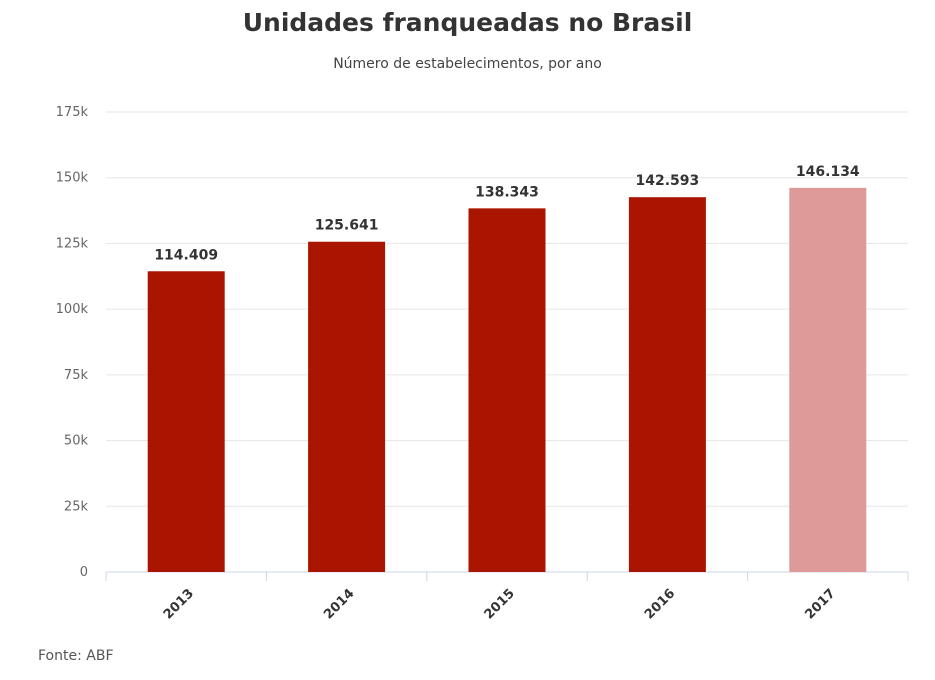 The height and width of the screenshot is (680, 935). I want to click on y-tick-label: 175k, so click(72, 112).